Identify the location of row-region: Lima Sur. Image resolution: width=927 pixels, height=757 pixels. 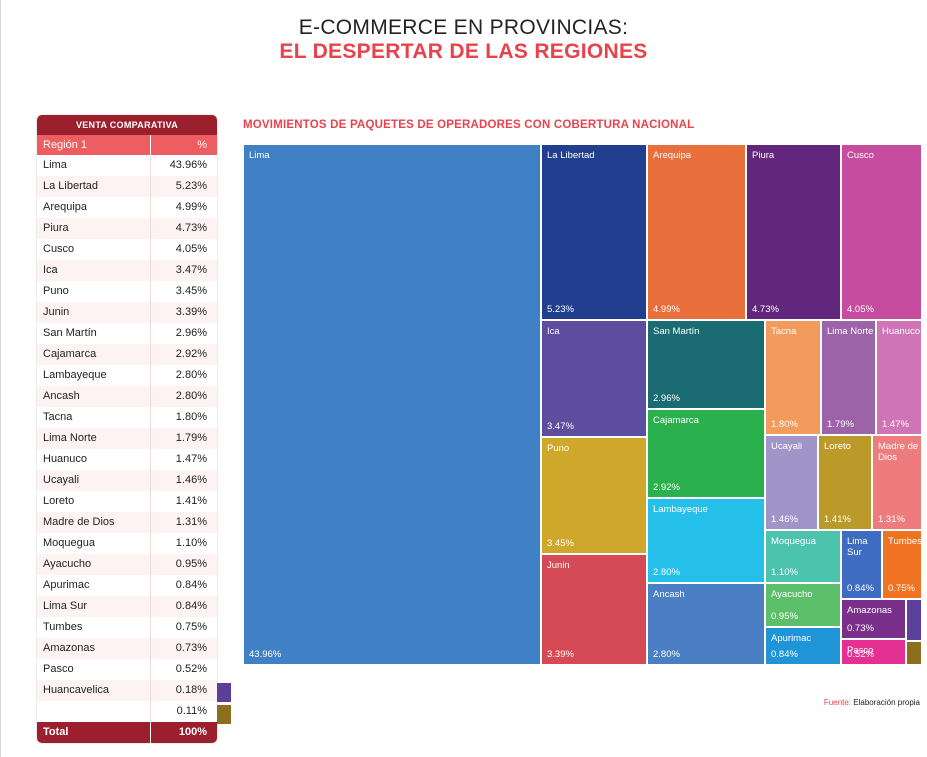
(94, 606).